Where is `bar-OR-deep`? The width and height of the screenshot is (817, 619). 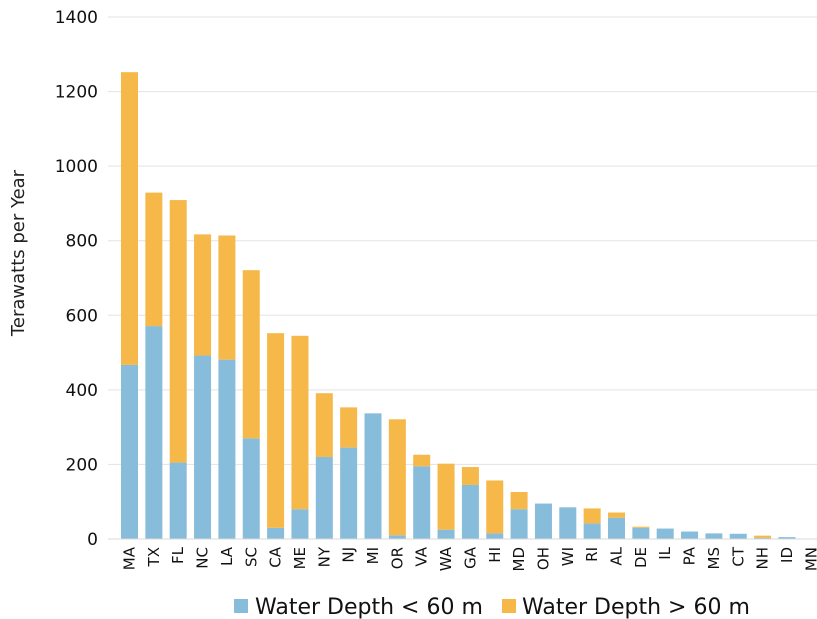
bar-OR-deep is located at coordinates (397, 477).